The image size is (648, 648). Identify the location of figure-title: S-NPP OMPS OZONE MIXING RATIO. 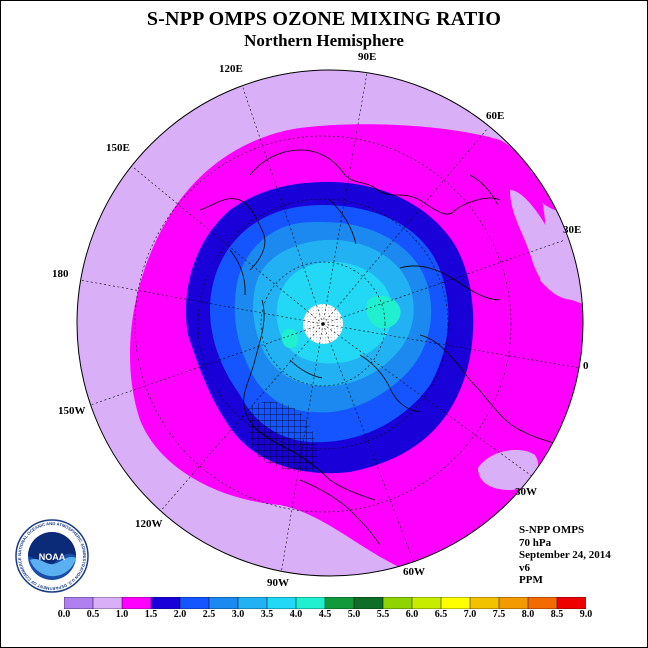
(324, 19).